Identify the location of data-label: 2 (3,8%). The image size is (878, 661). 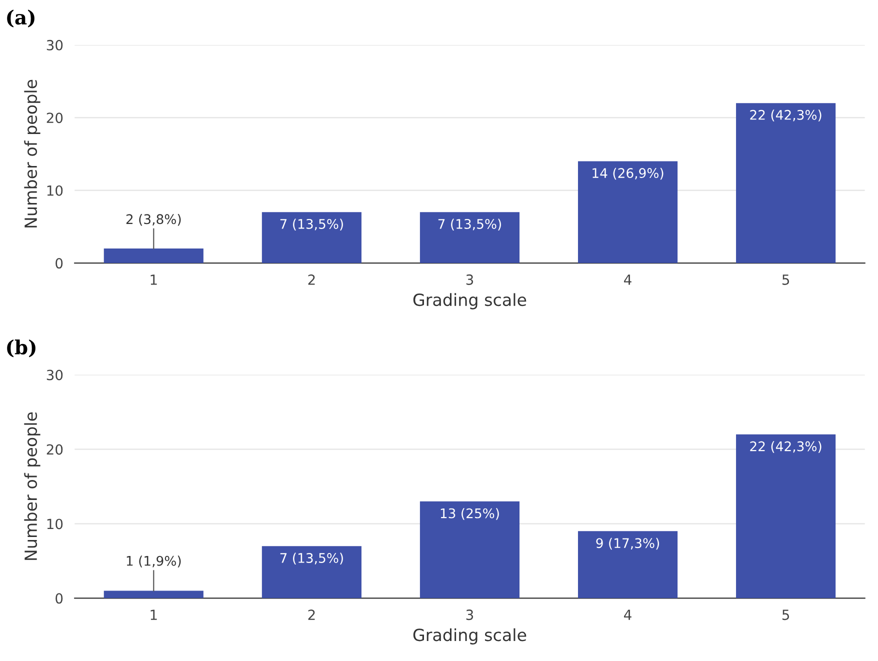
(153, 220).